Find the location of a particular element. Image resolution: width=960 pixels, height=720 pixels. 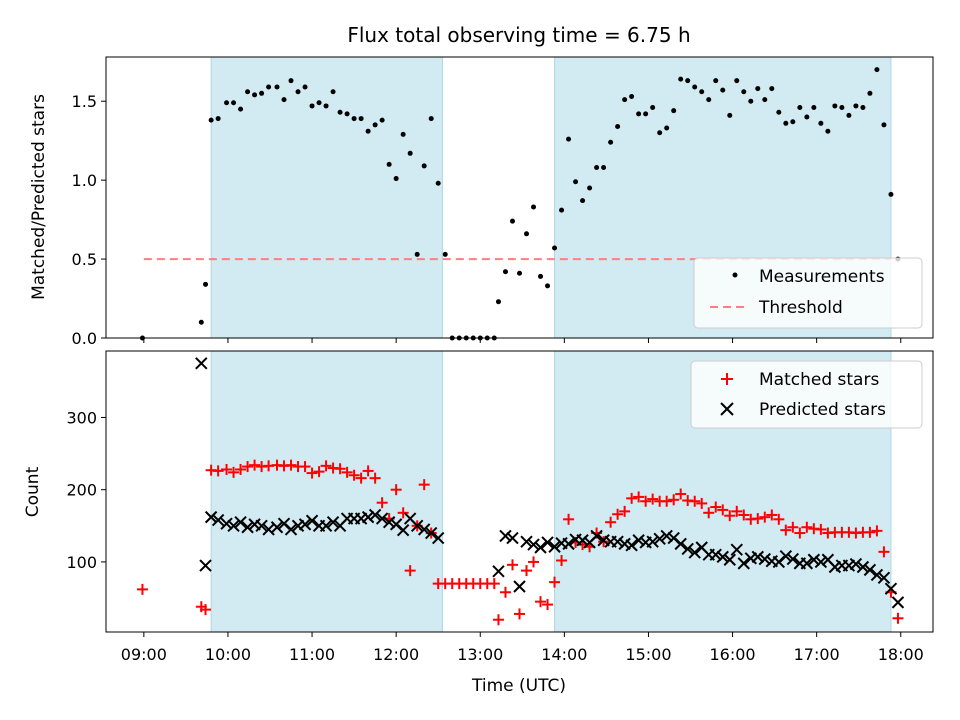

legend-measurements-marker is located at coordinates (735, 275).